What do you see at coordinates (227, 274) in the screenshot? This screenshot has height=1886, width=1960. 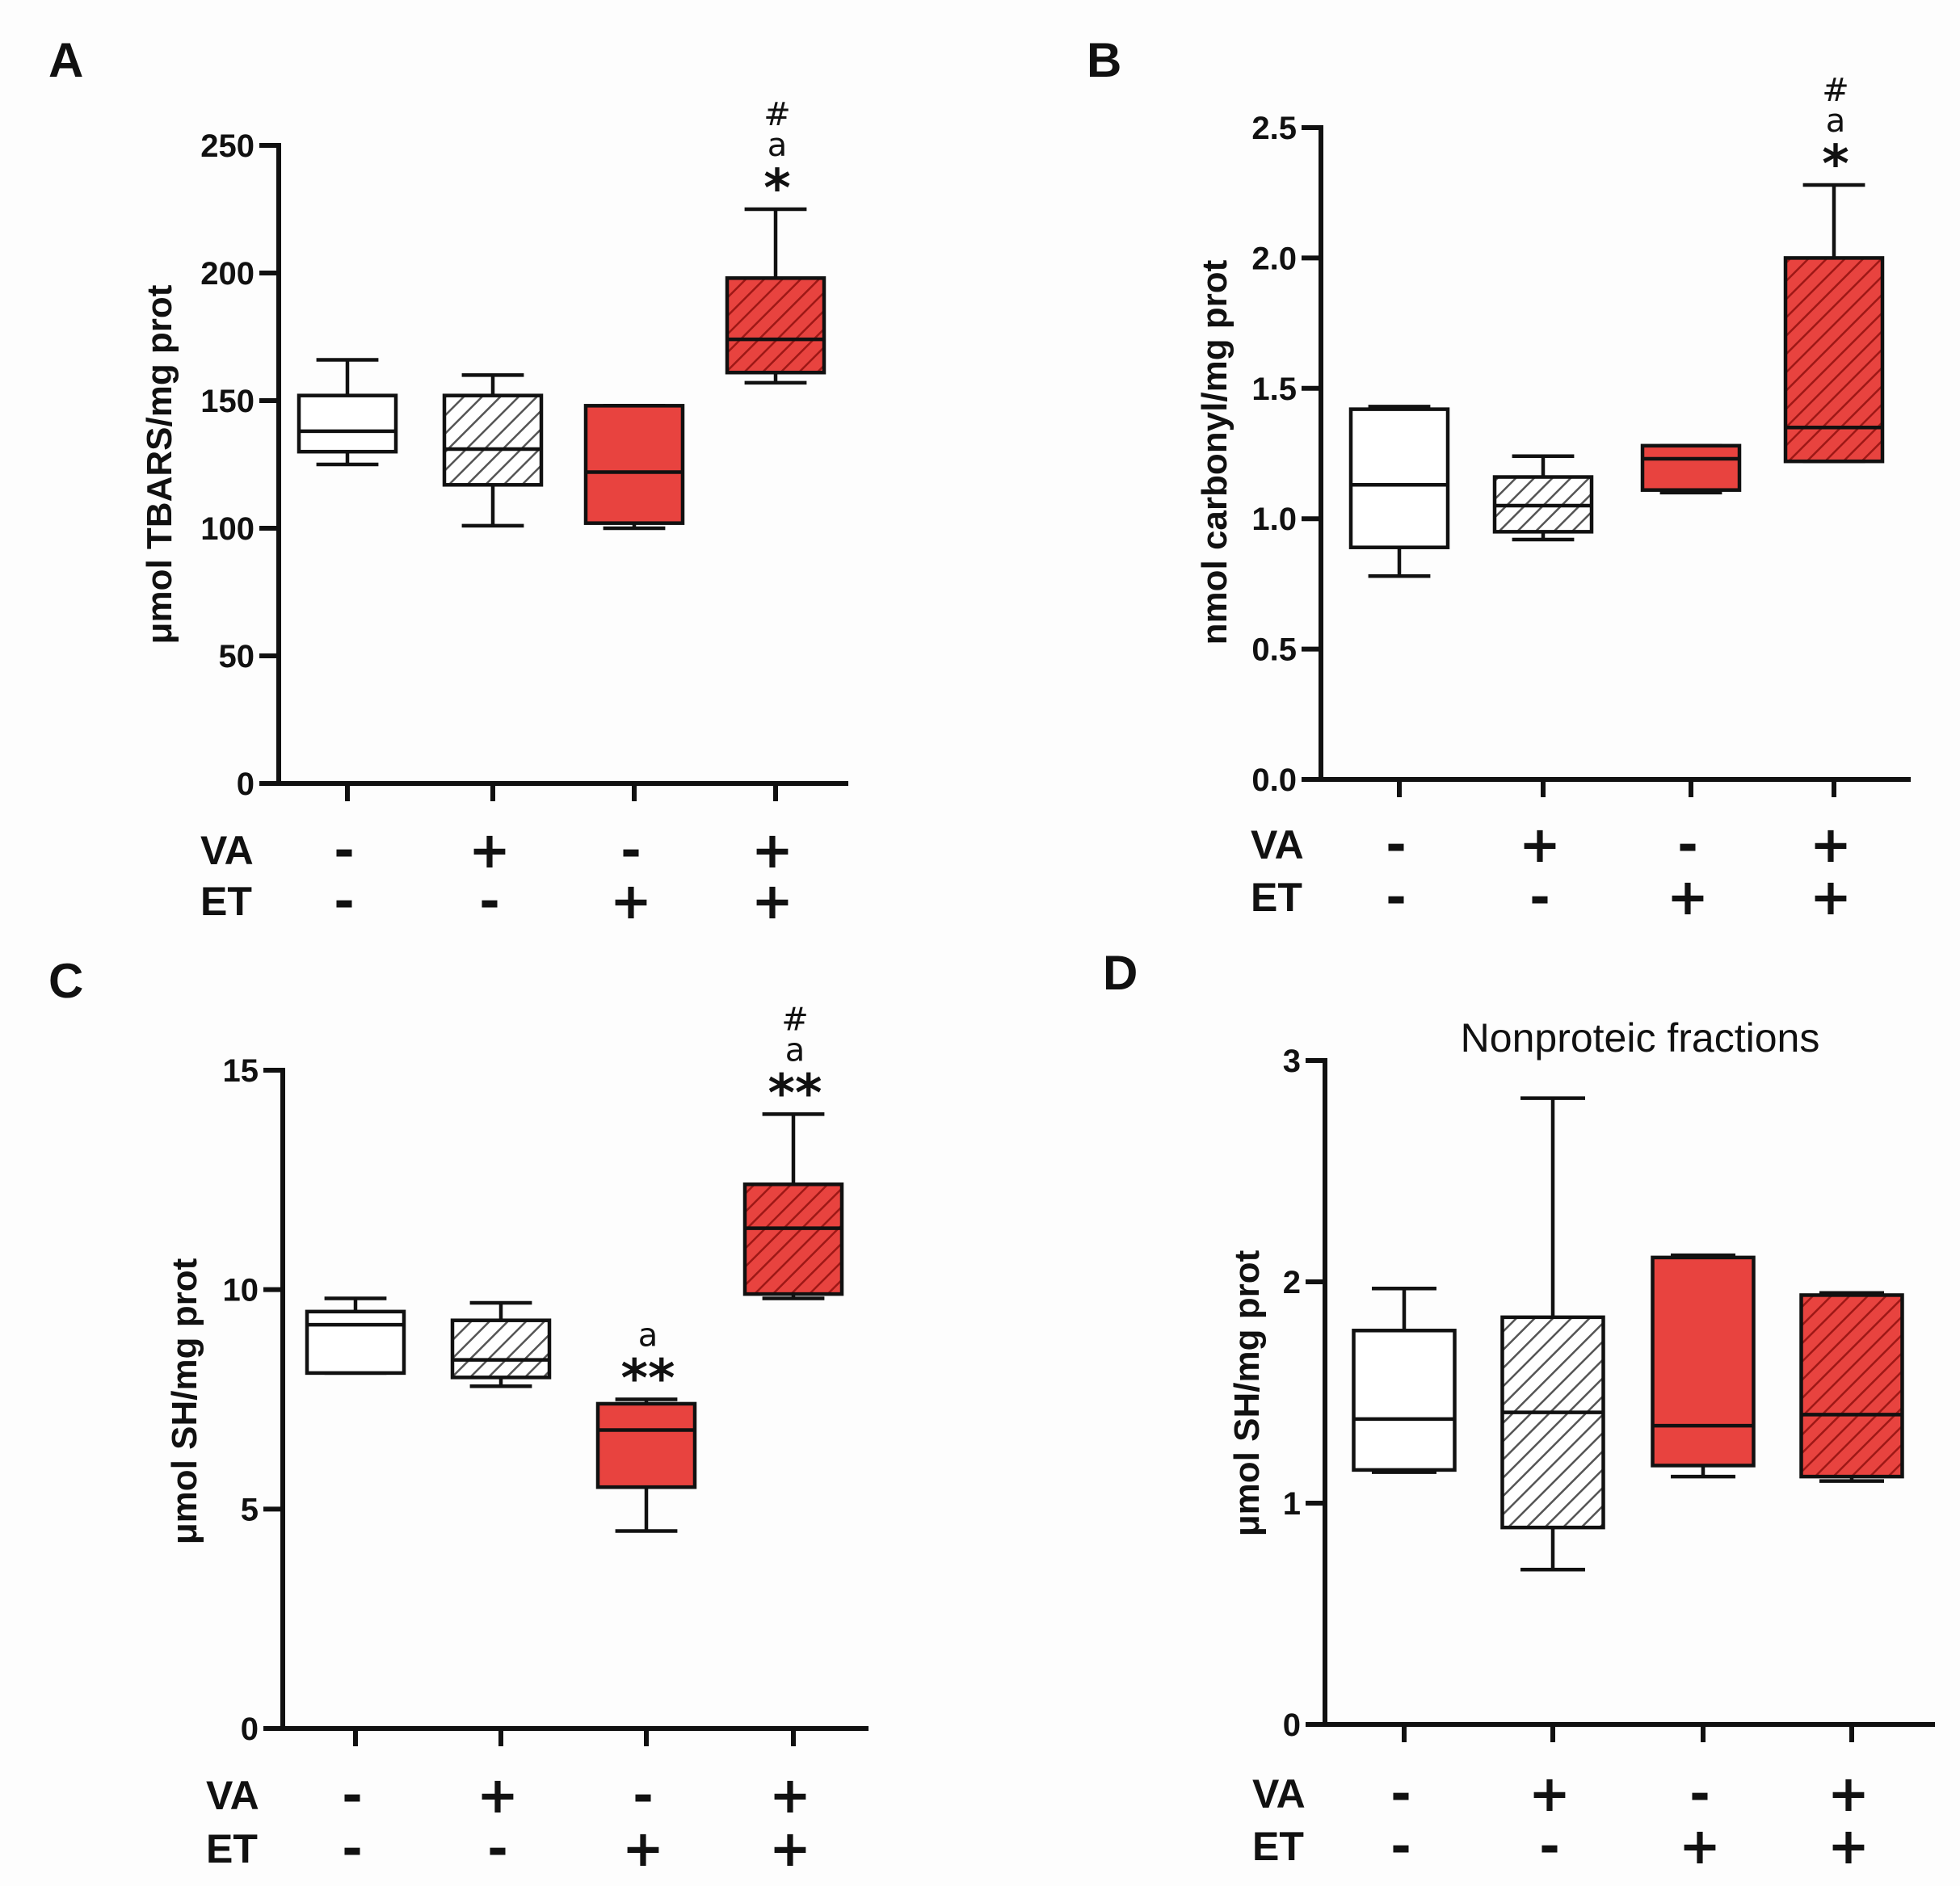 I see `y-tick-label: 200` at bounding box center [227, 274].